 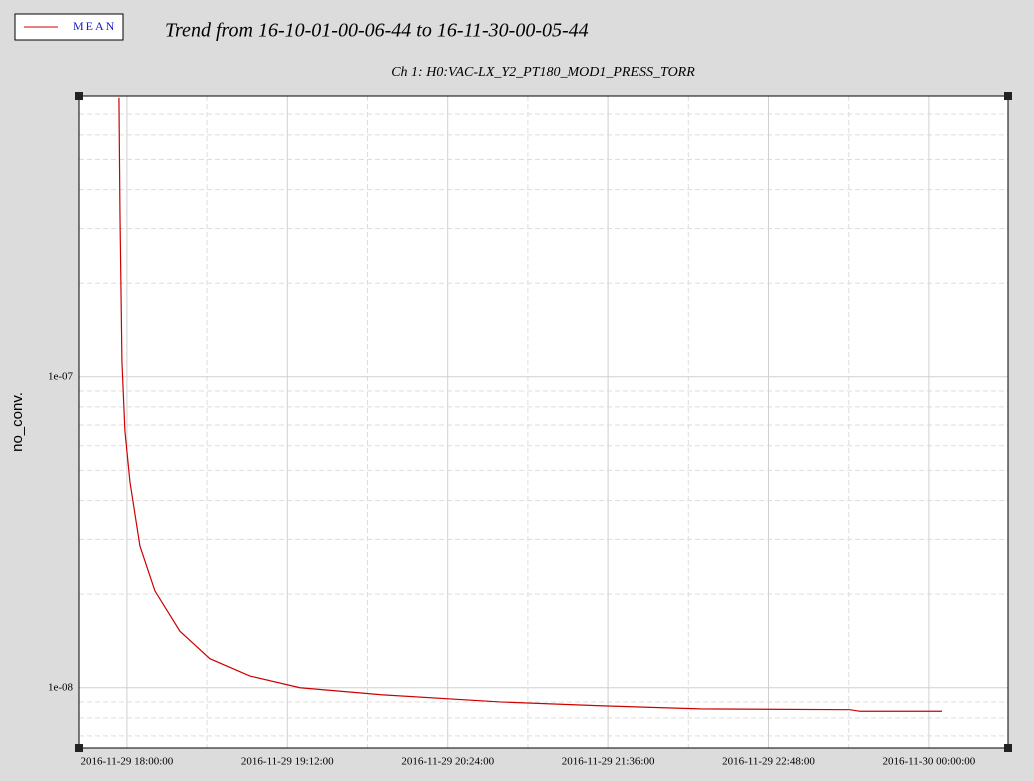 I want to click on y-axis-label: no_conv., so click(x=17, y=422).